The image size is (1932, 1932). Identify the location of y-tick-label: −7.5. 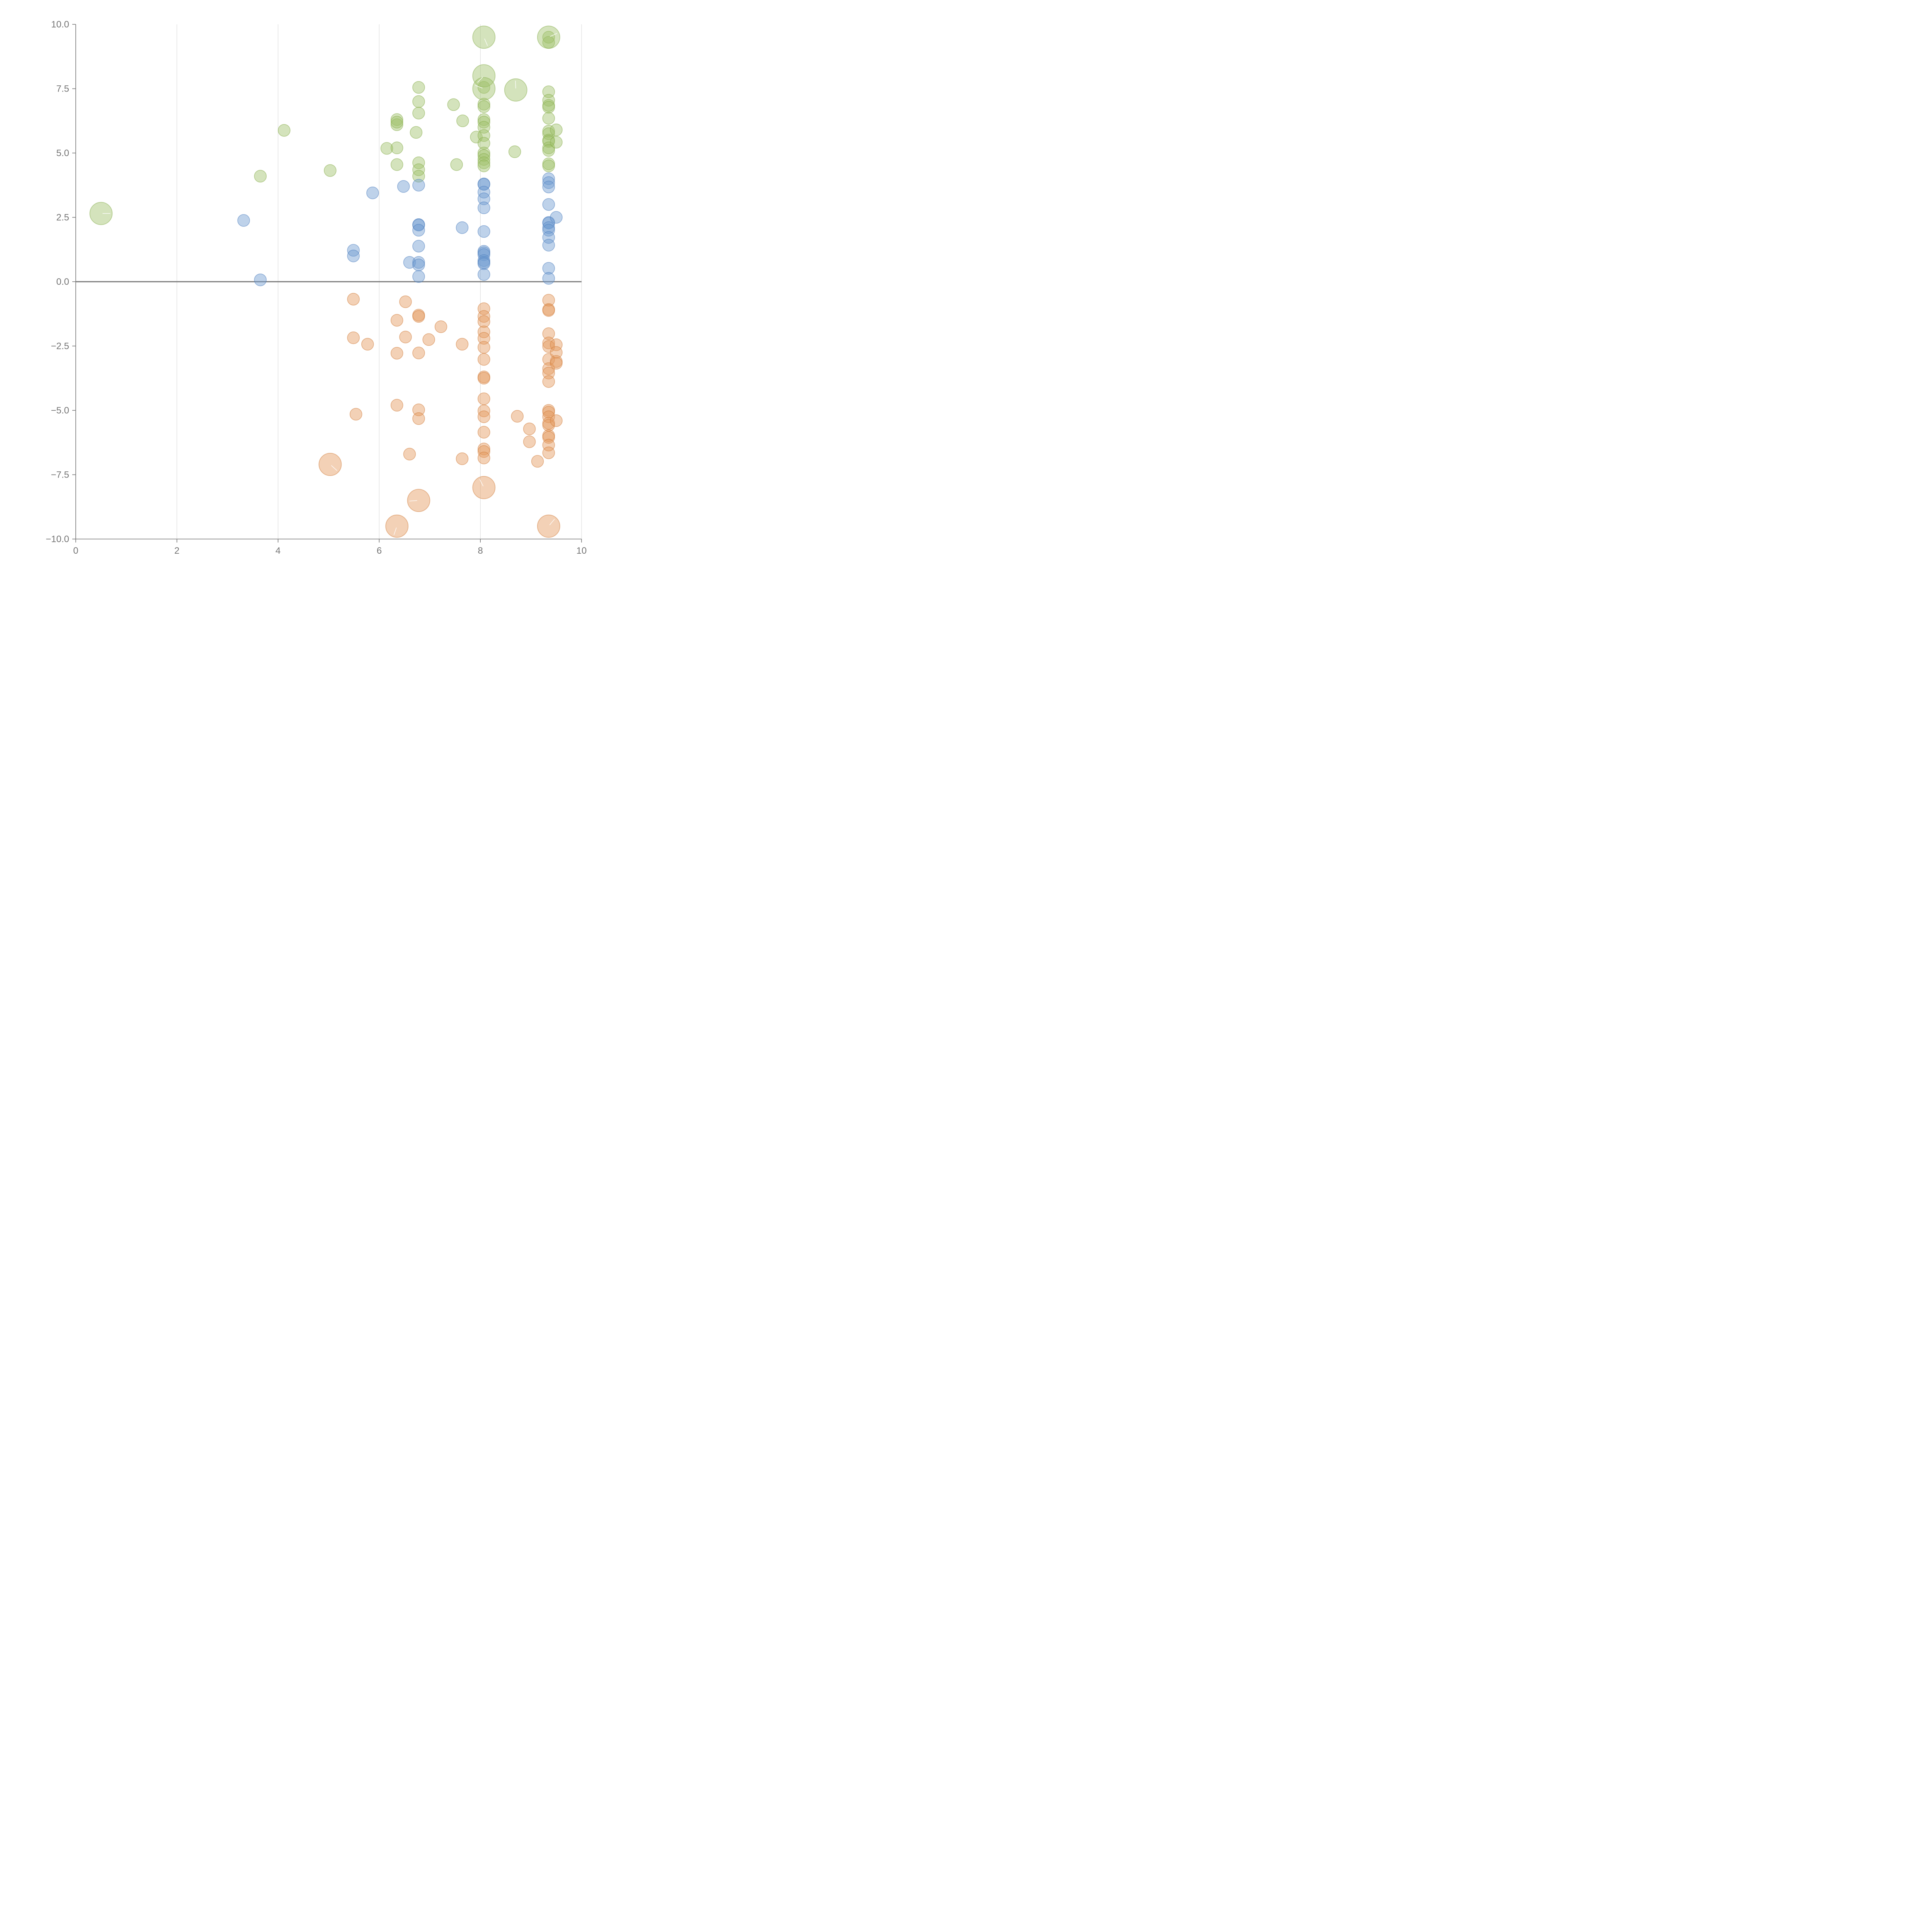
(60, 475).